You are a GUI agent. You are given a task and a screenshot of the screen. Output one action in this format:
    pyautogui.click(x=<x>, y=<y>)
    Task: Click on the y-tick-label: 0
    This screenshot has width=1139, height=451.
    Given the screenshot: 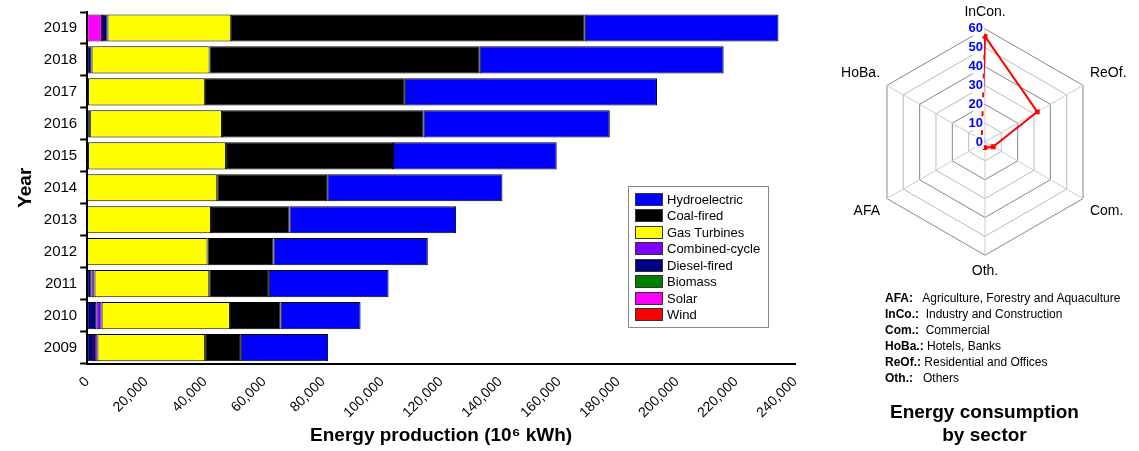 What is the action you would take?
    pyautogui.click(x=979, y=141)
    